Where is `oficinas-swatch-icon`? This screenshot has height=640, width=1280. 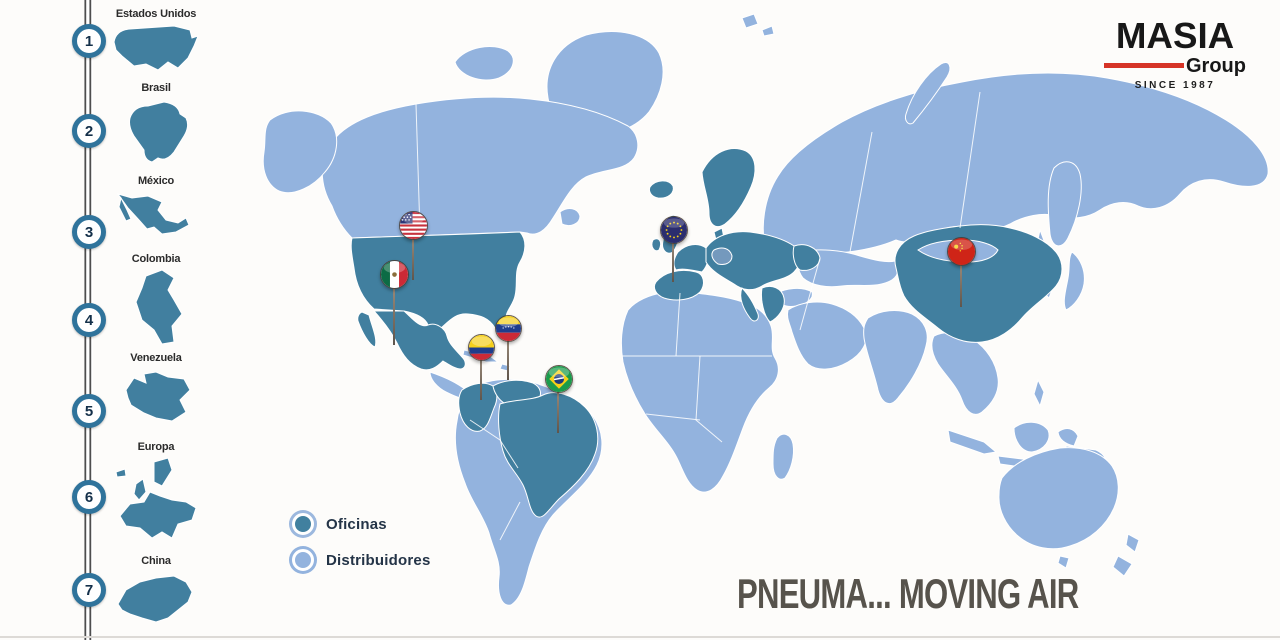 oficinas-swatch-icon is located at coordinates (303, 524).